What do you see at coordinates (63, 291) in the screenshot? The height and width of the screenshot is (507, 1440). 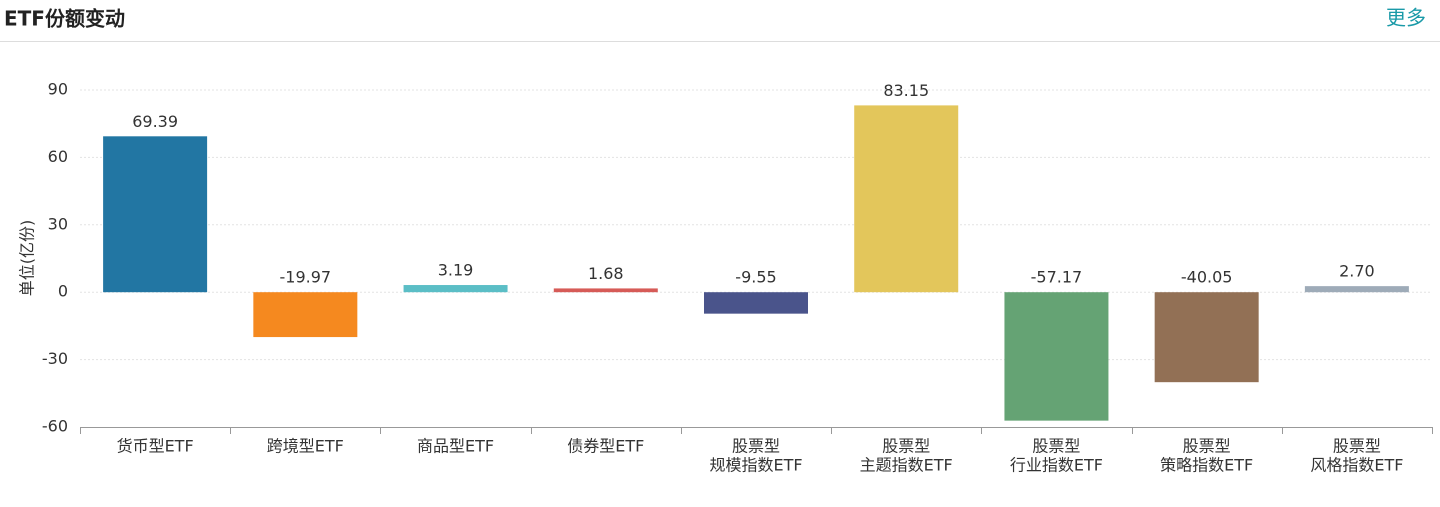 I see `y-tick-label: 0` at bounding box center [63, 291].